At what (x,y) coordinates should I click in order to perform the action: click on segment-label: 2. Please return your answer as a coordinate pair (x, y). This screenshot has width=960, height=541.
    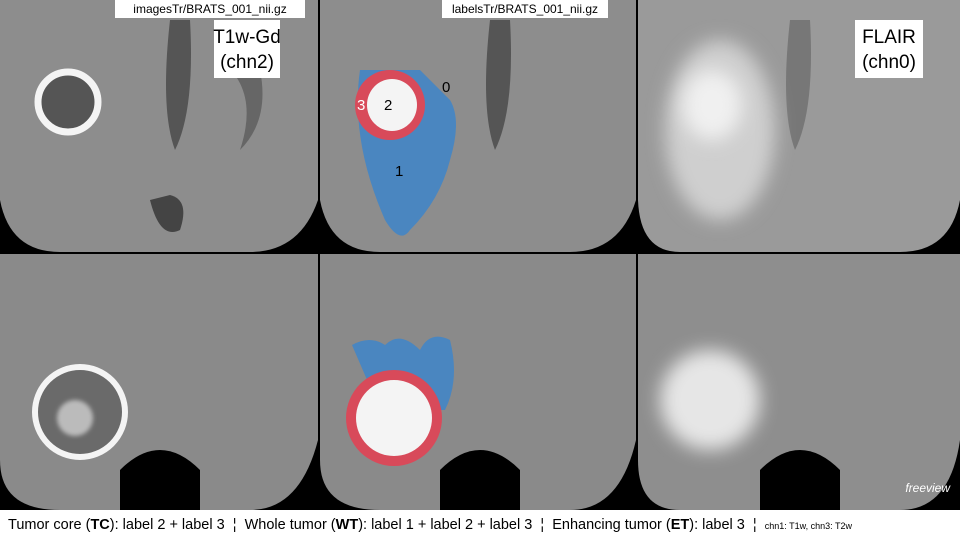
    Looking at the image, I should click on (388, 105).